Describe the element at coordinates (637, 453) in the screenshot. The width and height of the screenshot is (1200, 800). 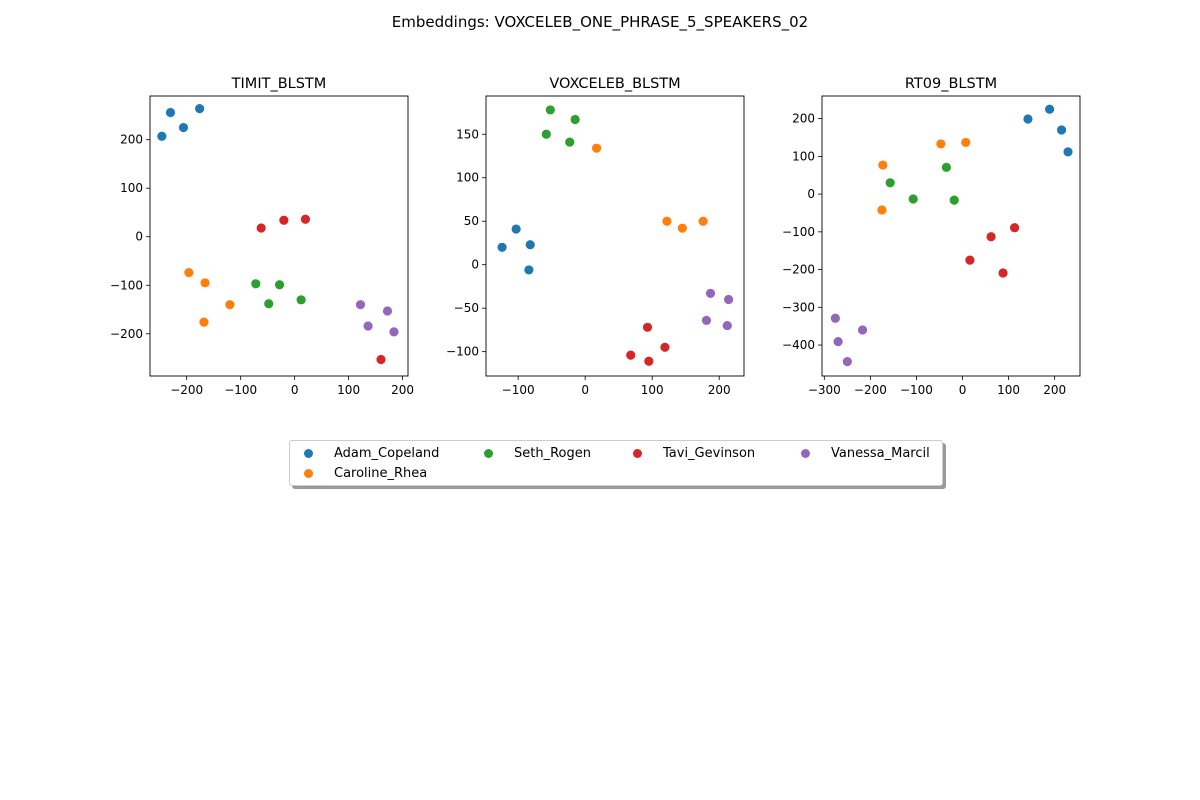
I see `legend-marker-tavi-gevinson` at that location.